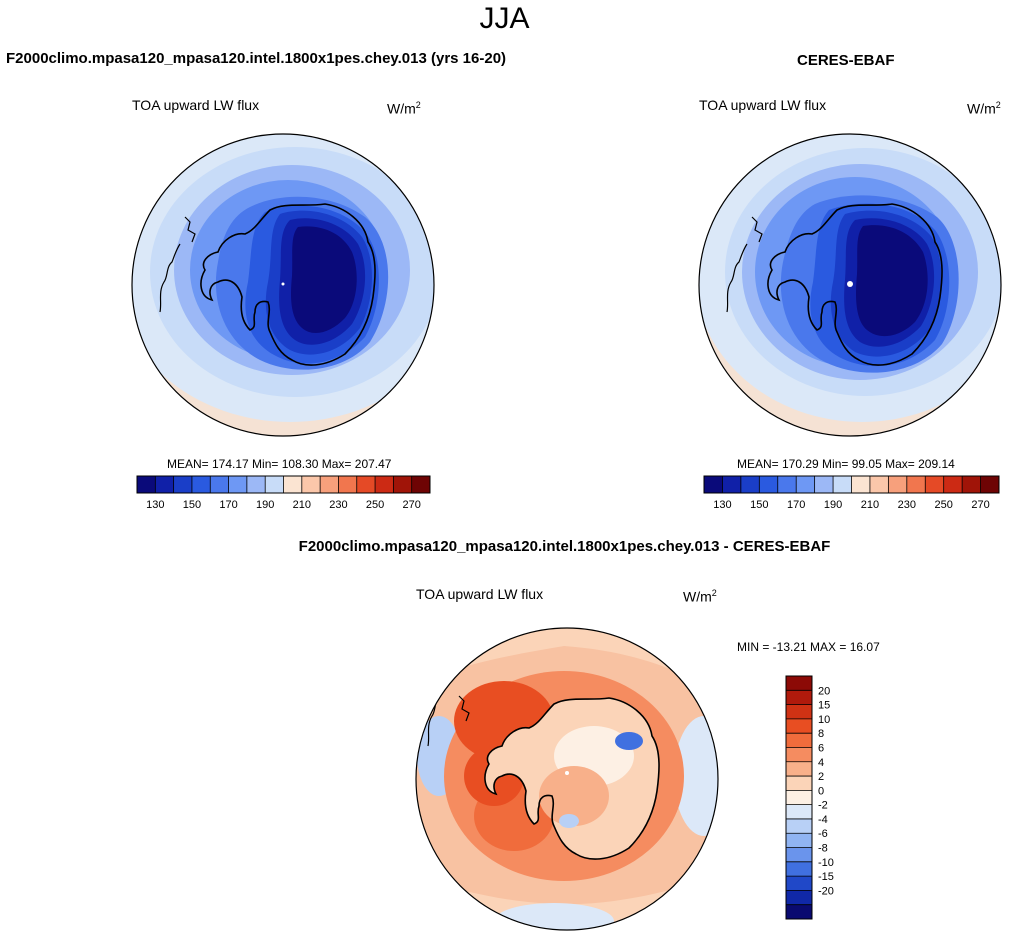  I want to click on panel-2-polar-map, so click(850, 285).